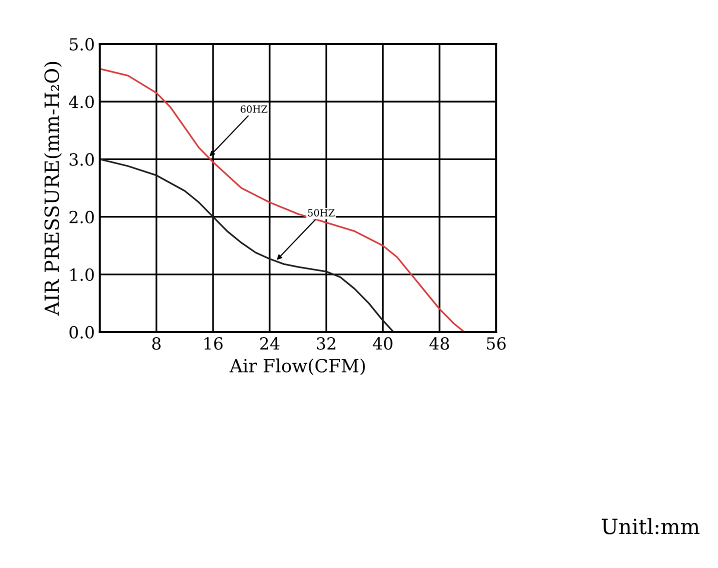  Describe the element at coordinates (82, 217) in the screenshot. I see `y-tick-label: 2.0` at that location.